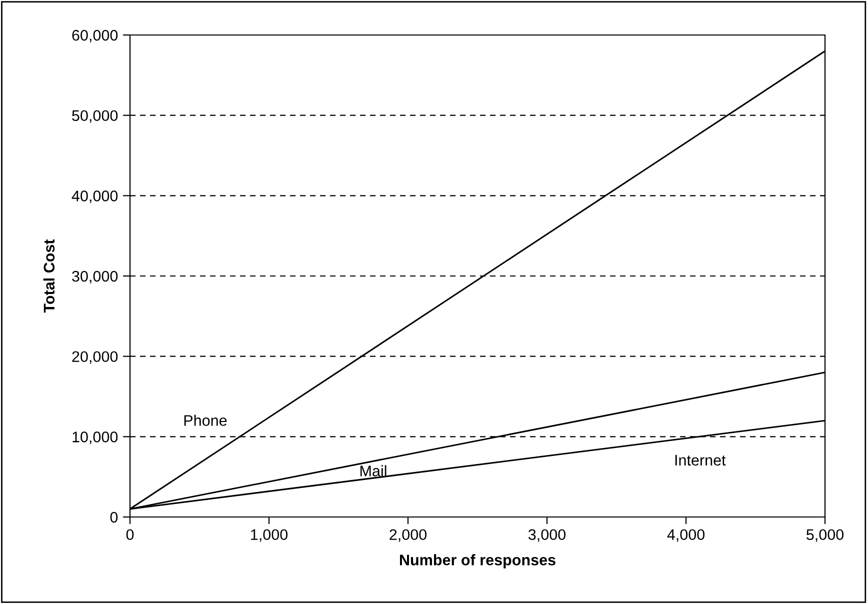 This screenshot has height=604, width=868. I want to click on y-tick-label: 50,000, so click(95, 116).